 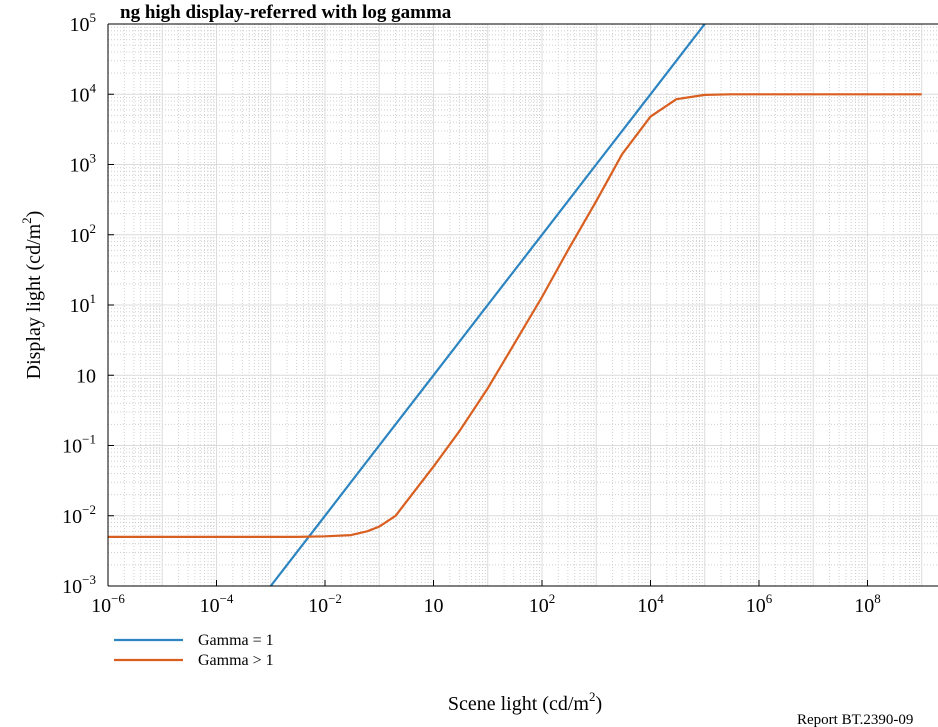 What do you see at coordinates (486, 598) in the screenshot?
I see `x-axis-ticks: 10⁻⁶ 10⁻⁴ 10⁻² 10 10² 10⁴ 10⁶ 10⁸` at bounding box center [486, 598].